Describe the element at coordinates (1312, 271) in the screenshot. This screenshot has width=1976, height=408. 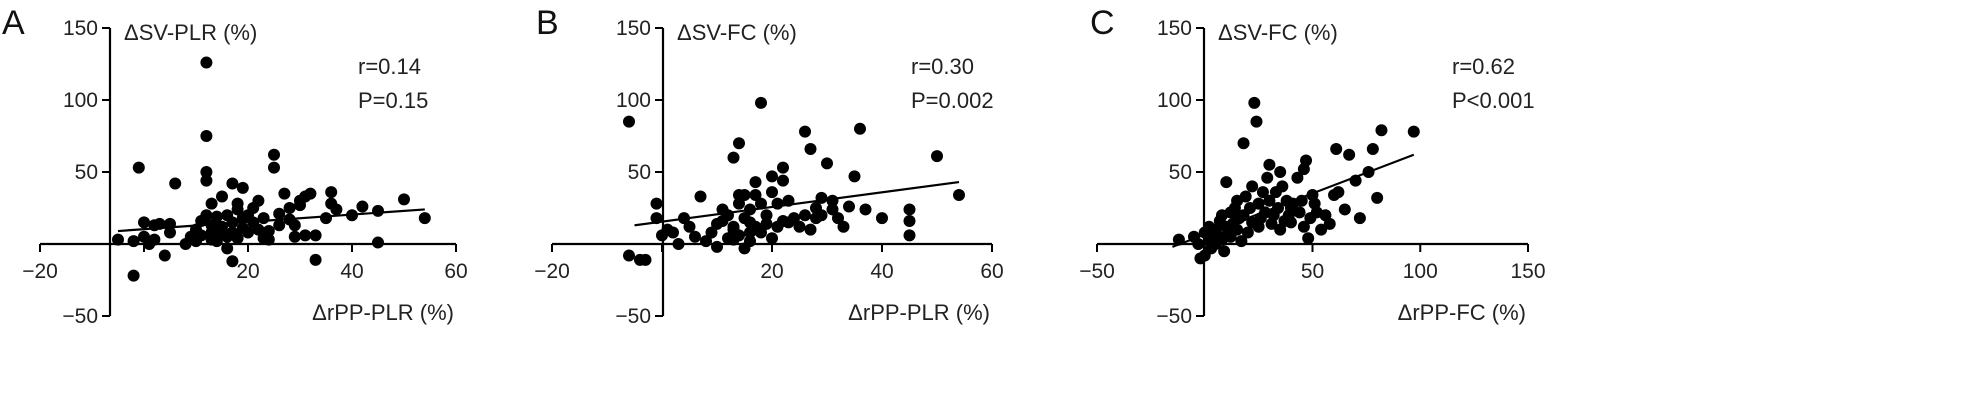
I see `panel-c-x-tick-label: 50` at that location.